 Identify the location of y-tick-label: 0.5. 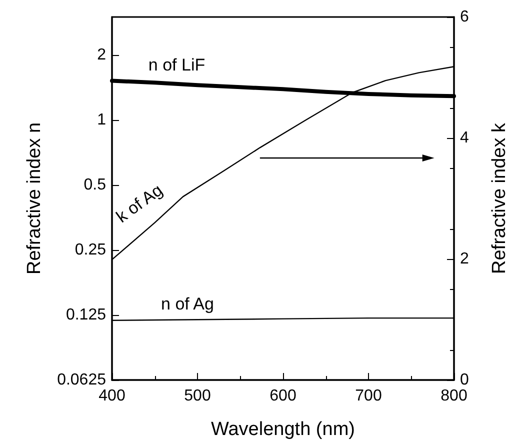
(95, 185).